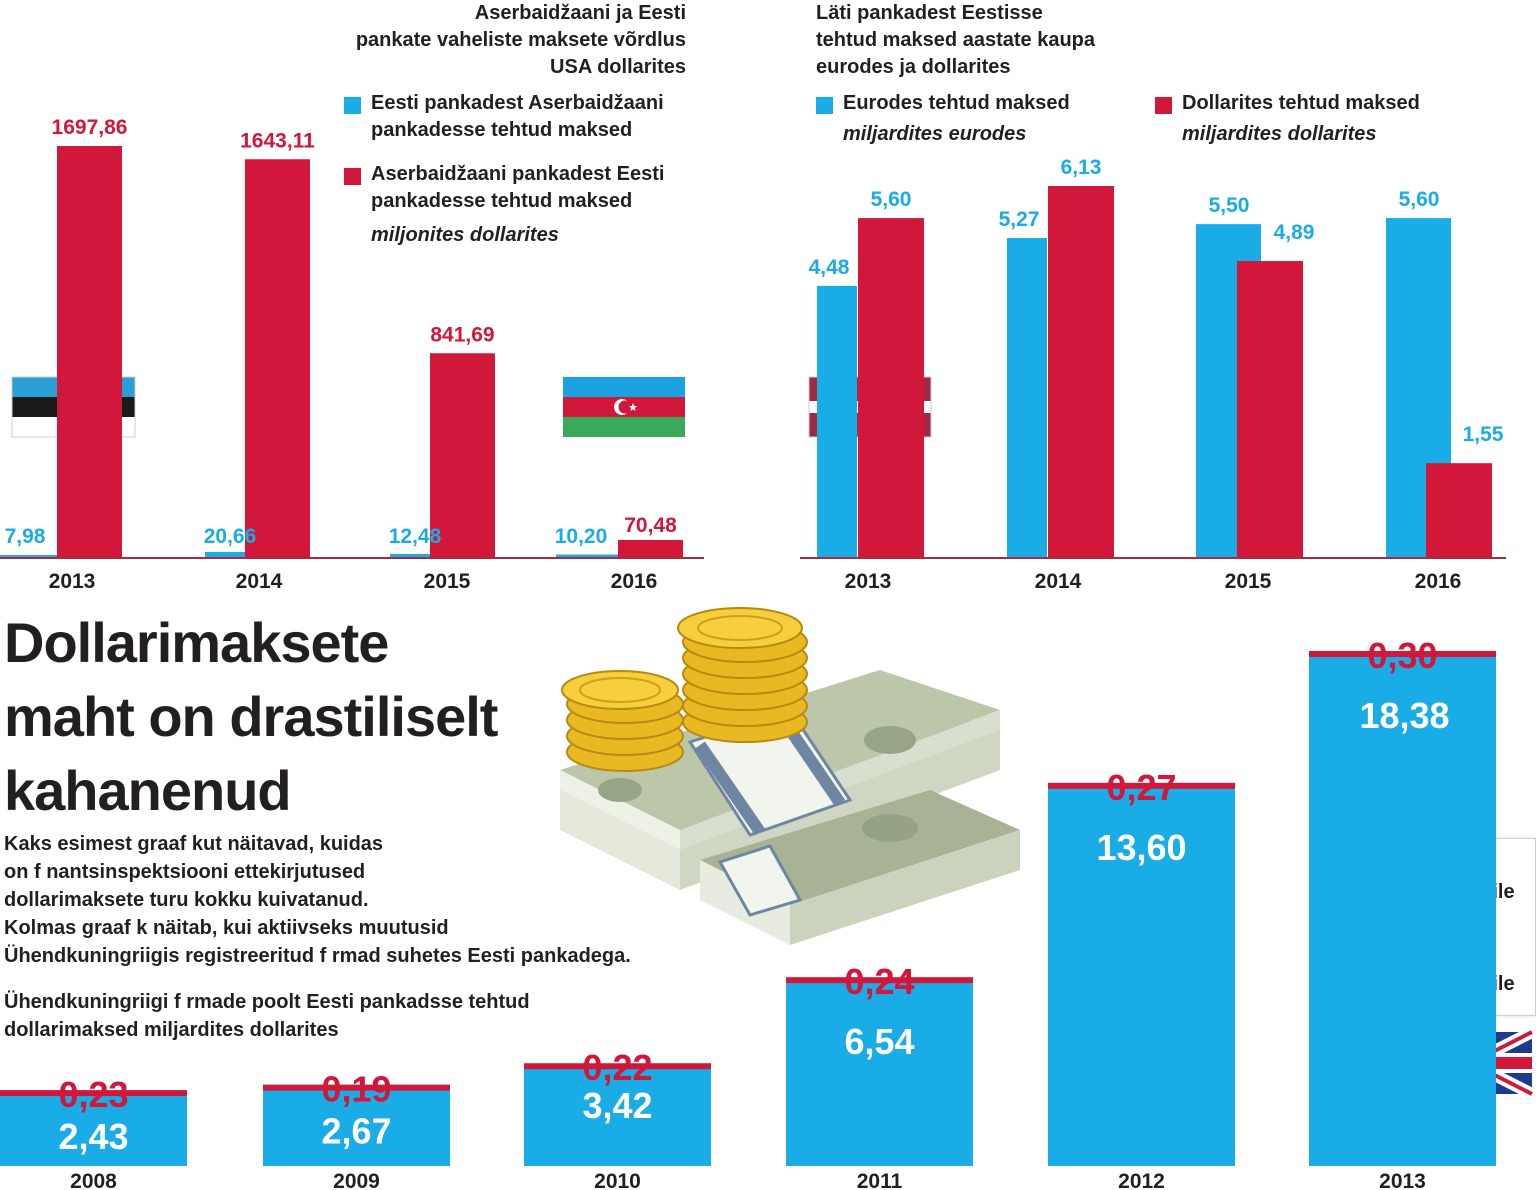  I want to click on chart3-year-2008: 2008, so click(93, 1180).